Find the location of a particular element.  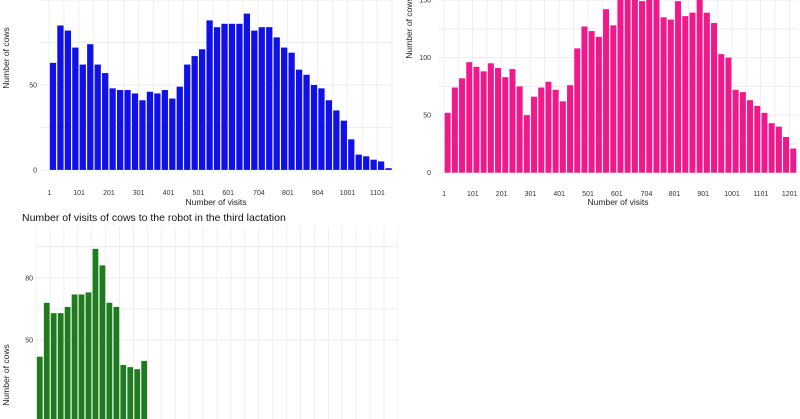

x-tick-label: 1101 is located at coordinates (760, 194).